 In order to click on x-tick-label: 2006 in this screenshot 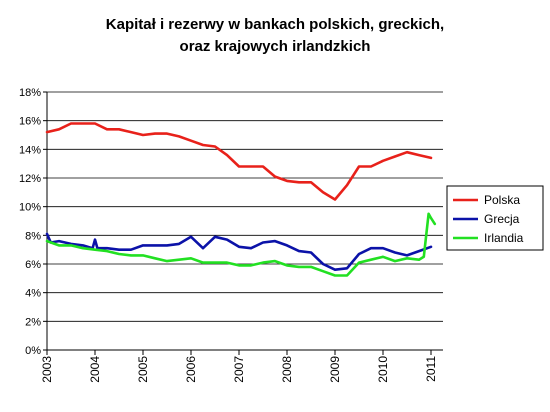, I will do `click(191, 369)`.